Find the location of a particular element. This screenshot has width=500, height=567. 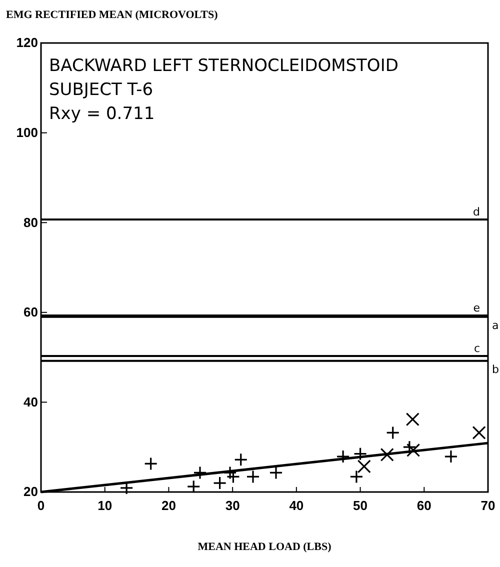

x-tick-label: 70 is located at coordinates (488, 505).